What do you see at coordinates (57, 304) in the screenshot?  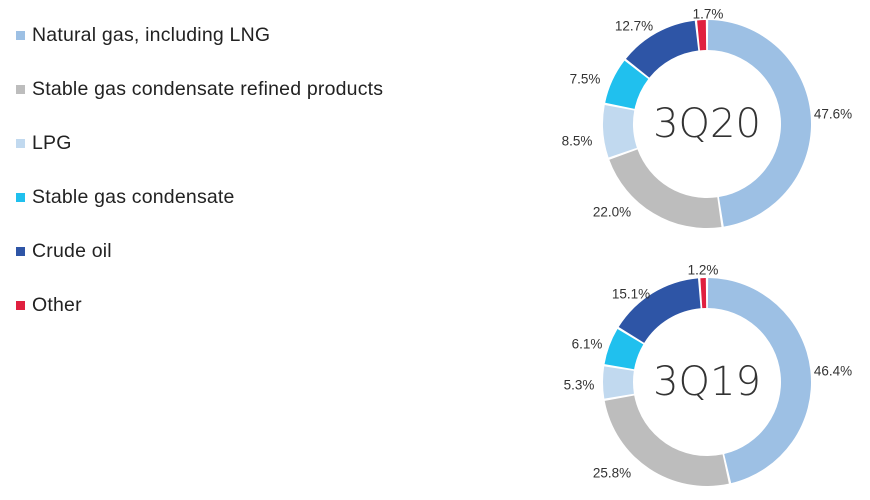 I see `legend-label: Other` at bounding box center [57, 304].